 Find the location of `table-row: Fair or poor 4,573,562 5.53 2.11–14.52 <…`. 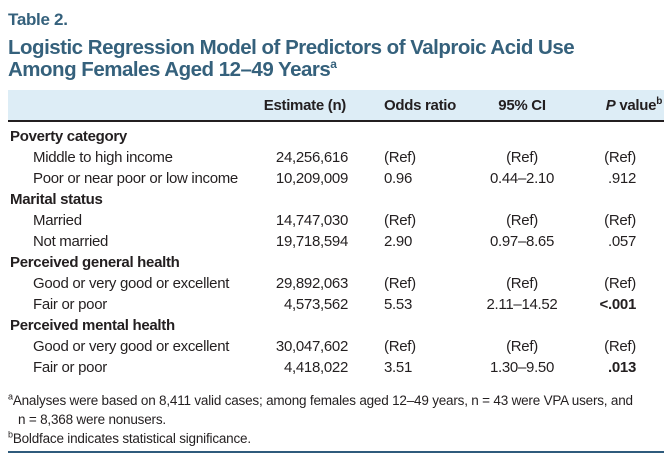

table-row: Fair or poor 4,573,562 5.53 2.11–14.52 <… is located at coordinates (336, 304).